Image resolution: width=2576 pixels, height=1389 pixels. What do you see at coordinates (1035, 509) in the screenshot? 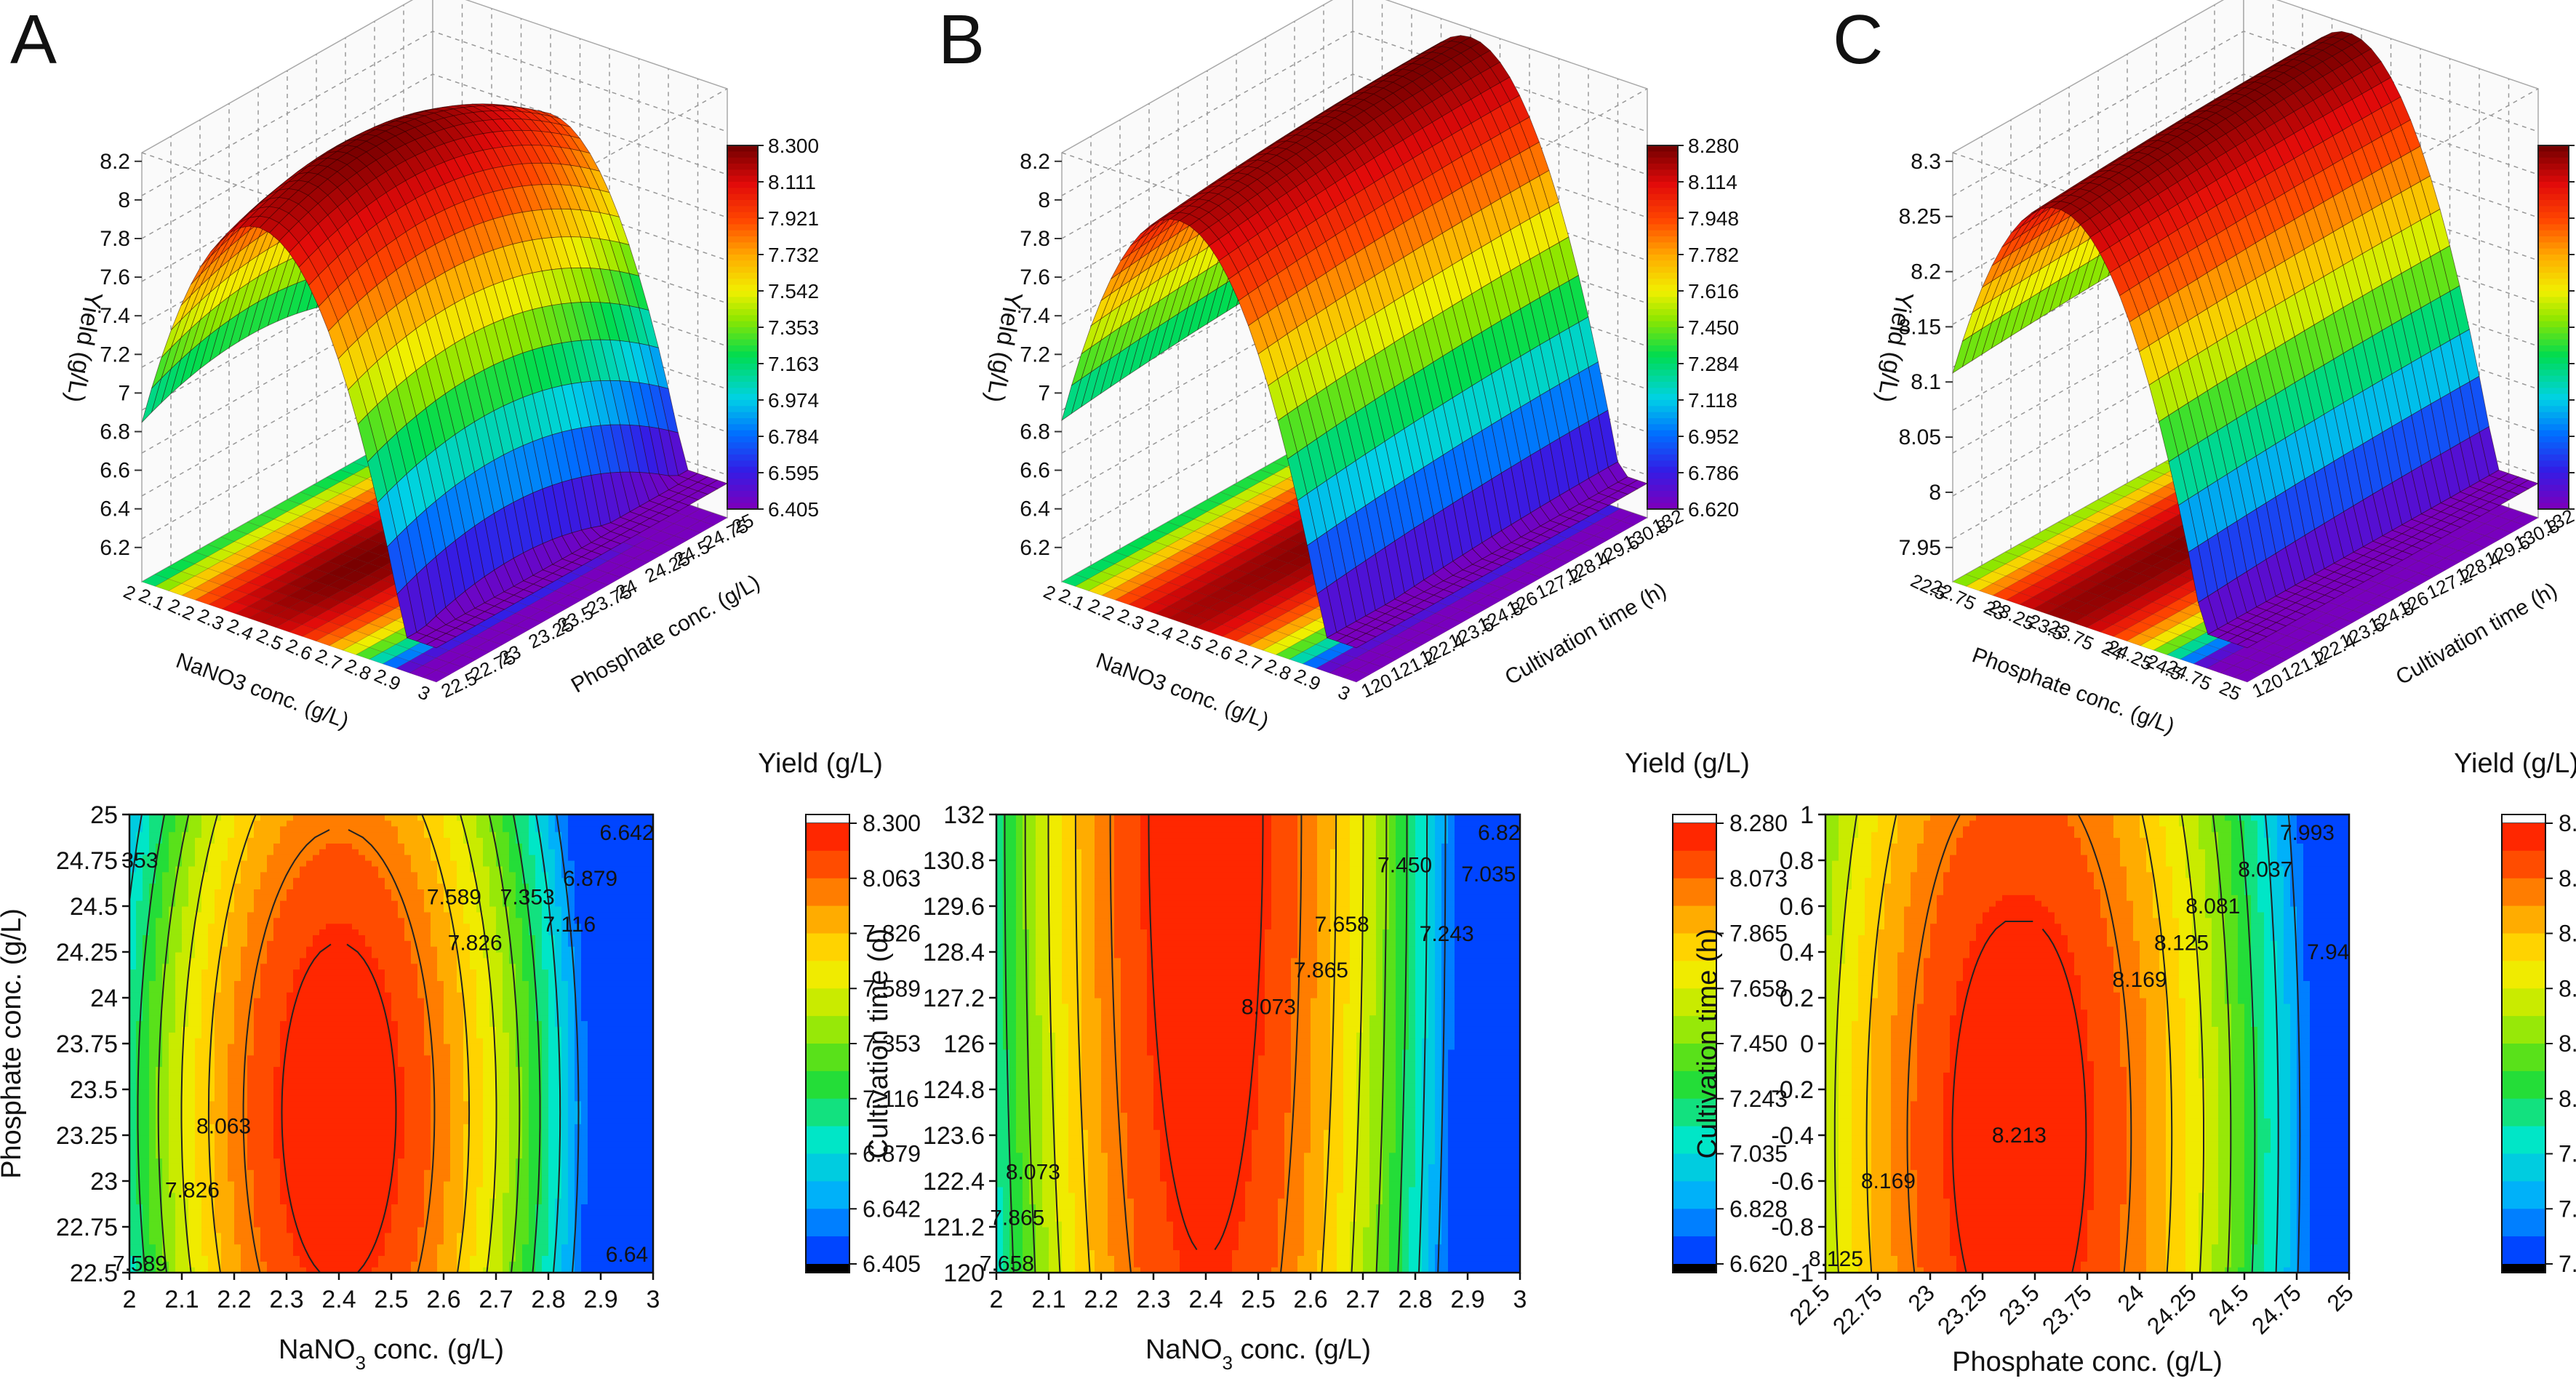
I see `z-tick-label: 6.4` at bounding box center [1035, 509].